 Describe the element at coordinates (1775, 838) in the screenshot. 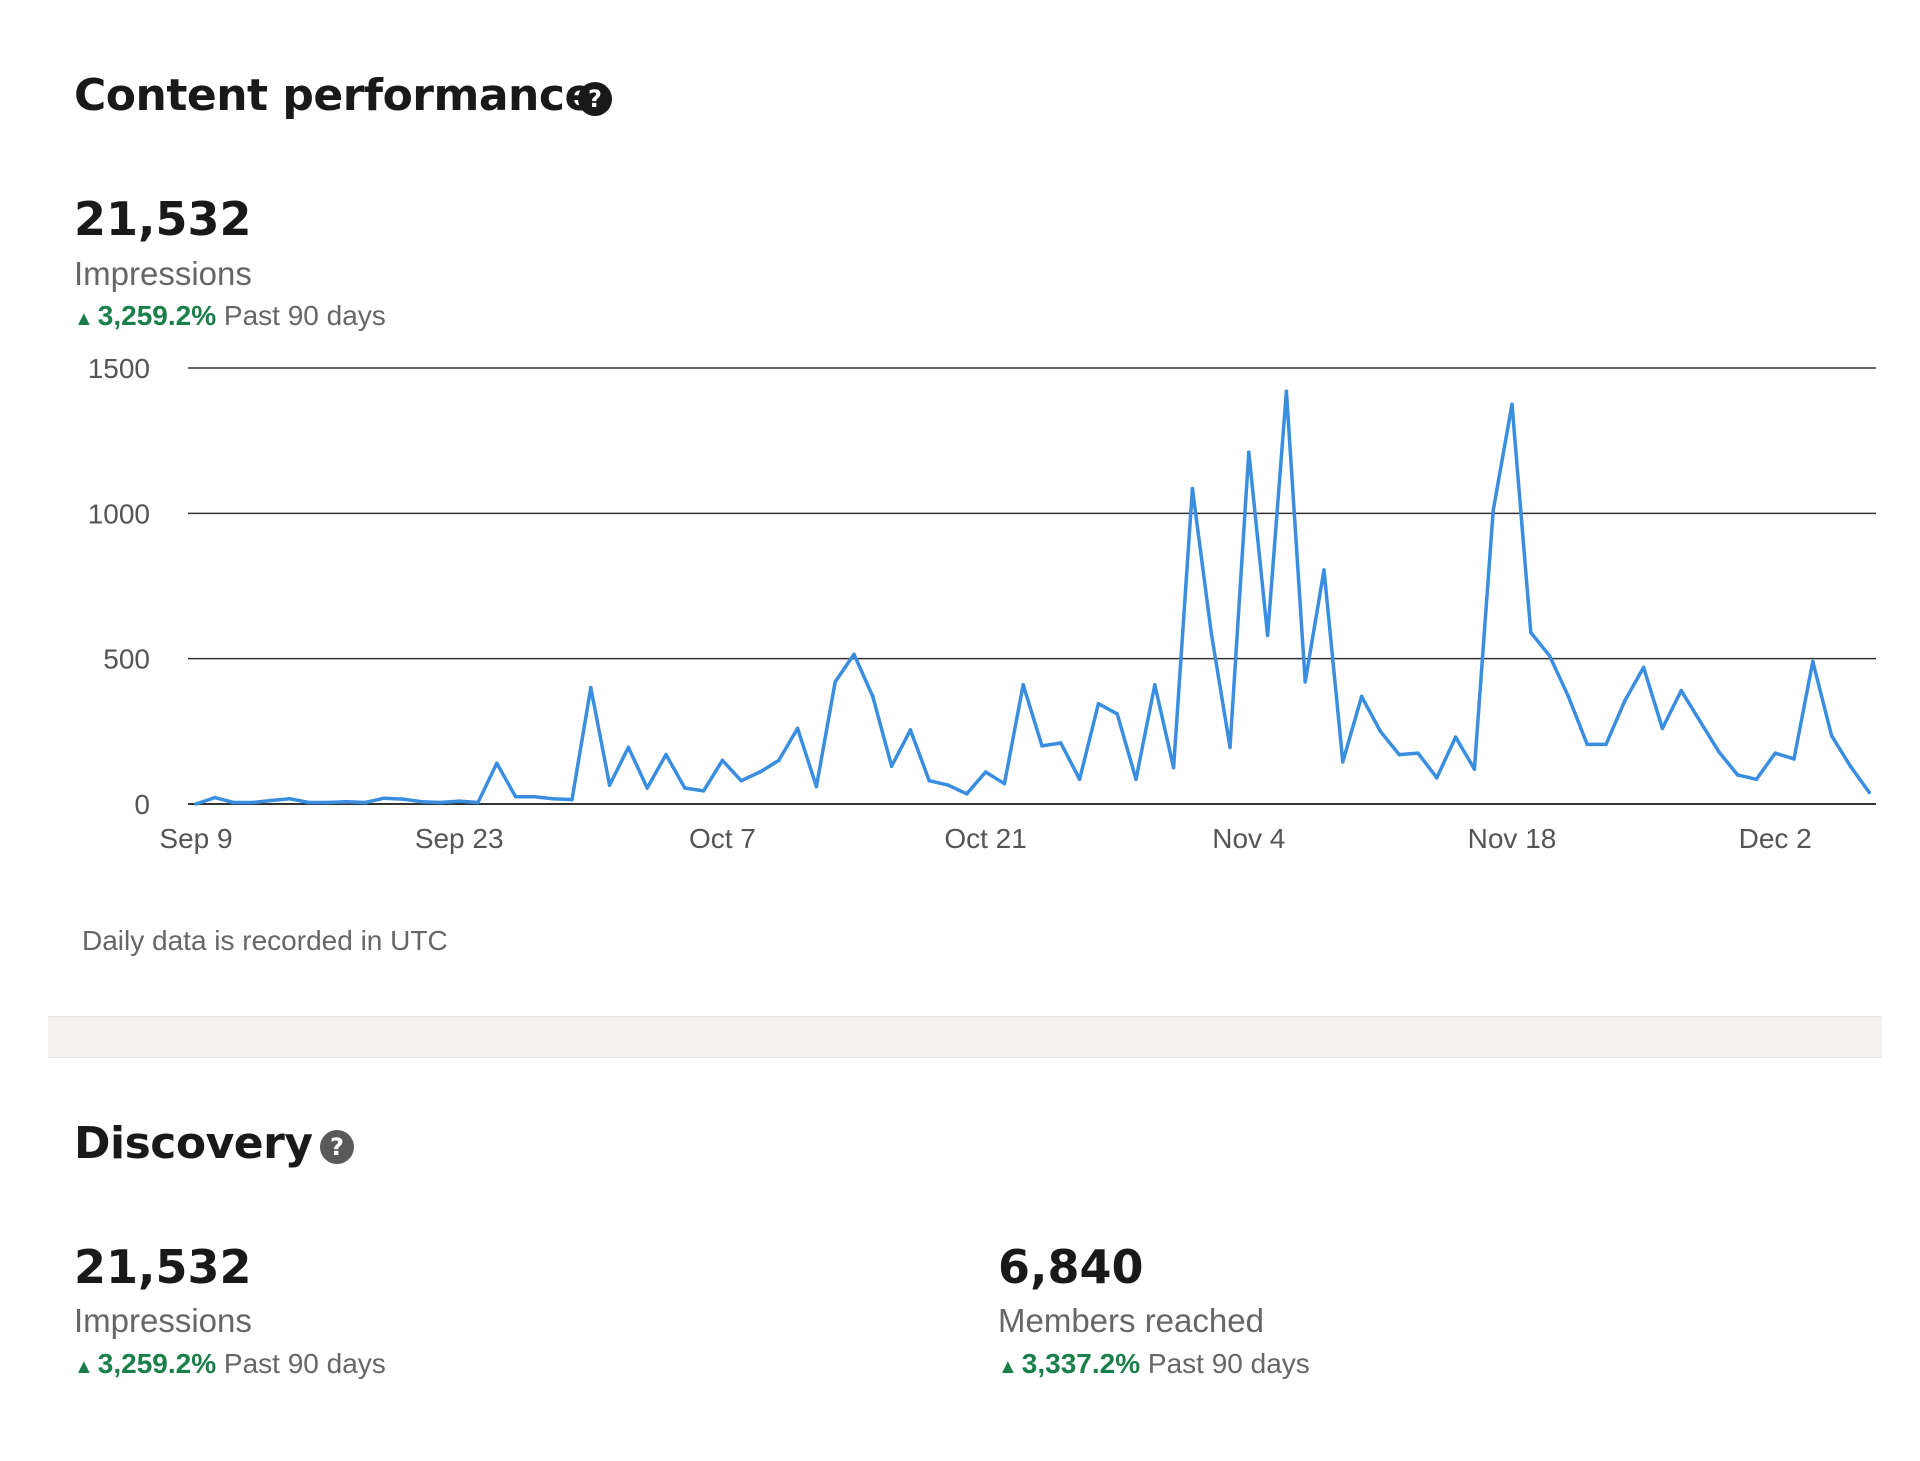

I see `x-tick-label: Dec 2` at that location.